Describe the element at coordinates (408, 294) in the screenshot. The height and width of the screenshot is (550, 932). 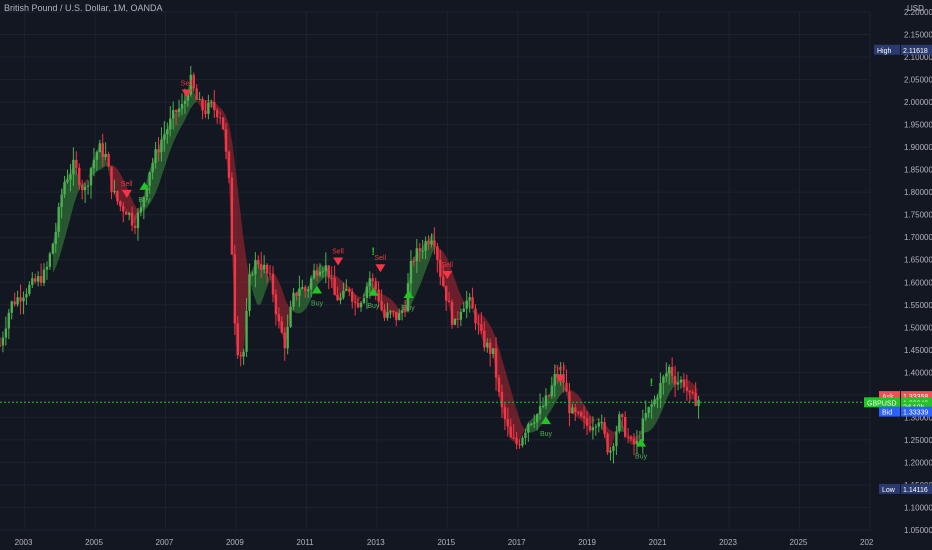
I see `buy-arrow-icon` at that location.